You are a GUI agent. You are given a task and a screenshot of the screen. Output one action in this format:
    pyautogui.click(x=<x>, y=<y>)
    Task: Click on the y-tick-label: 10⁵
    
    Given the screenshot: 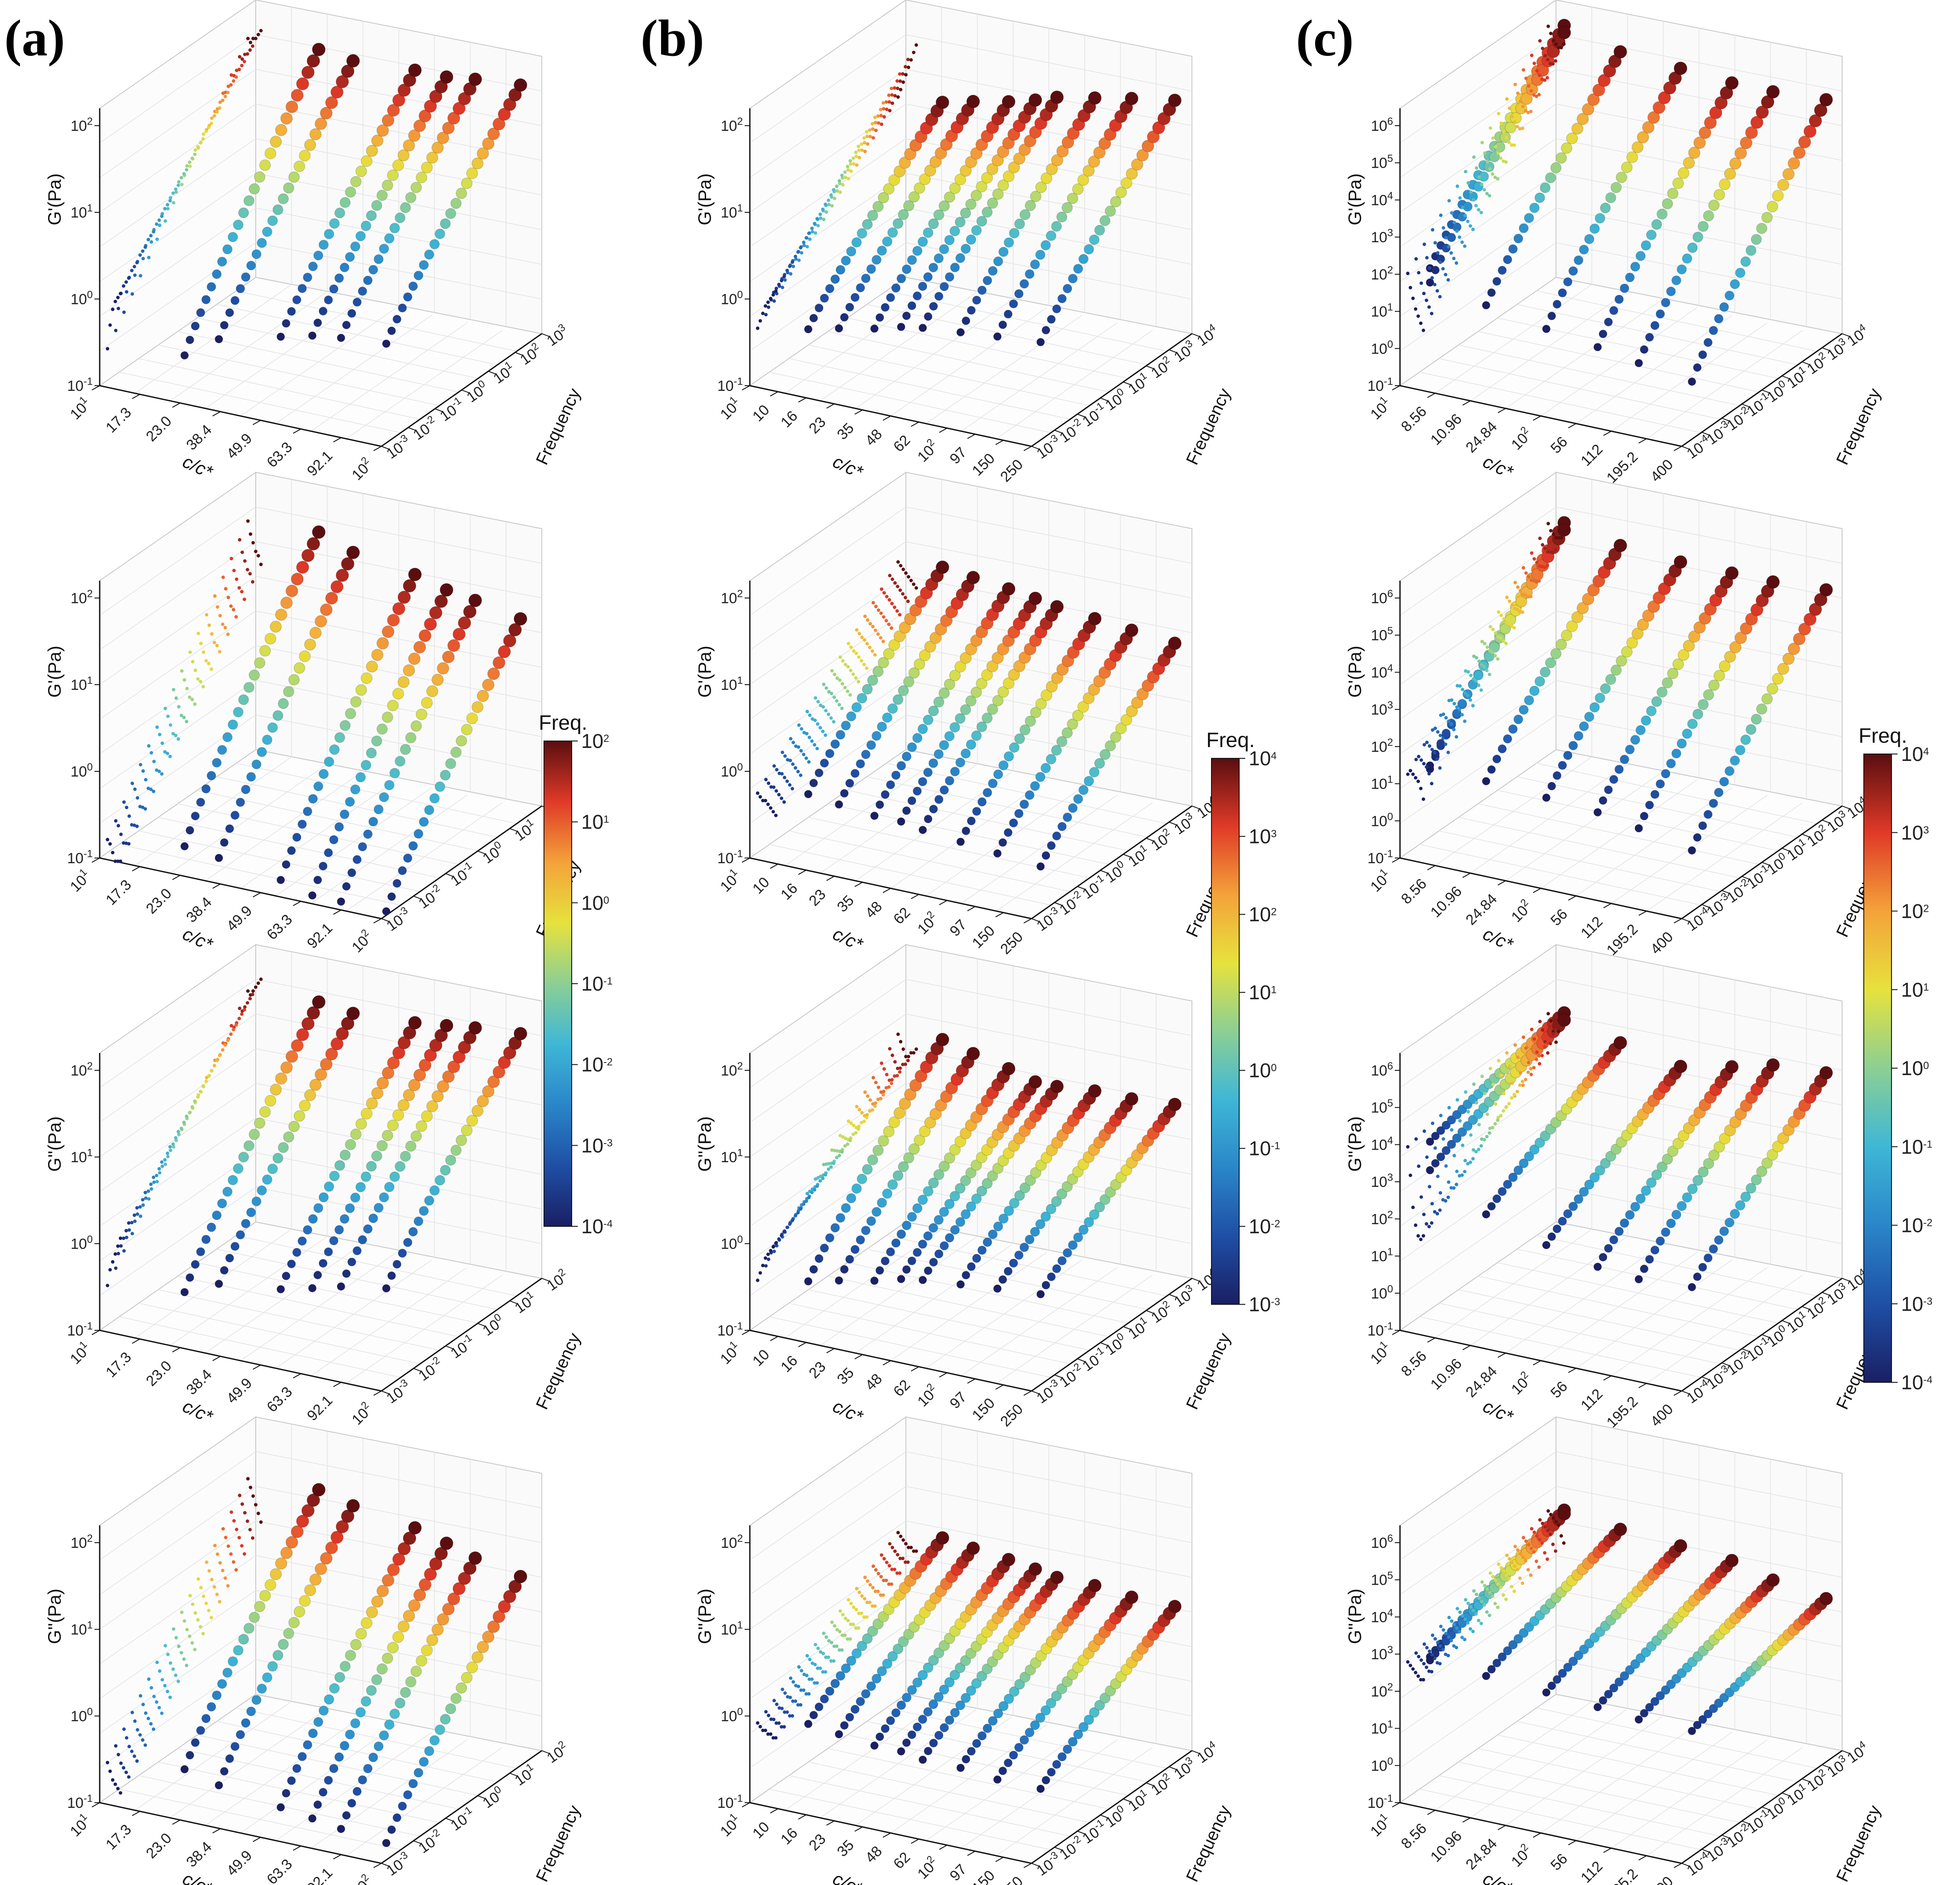 What is the action you would take?
    pyautogui.click(x=1382, y=1107)
    